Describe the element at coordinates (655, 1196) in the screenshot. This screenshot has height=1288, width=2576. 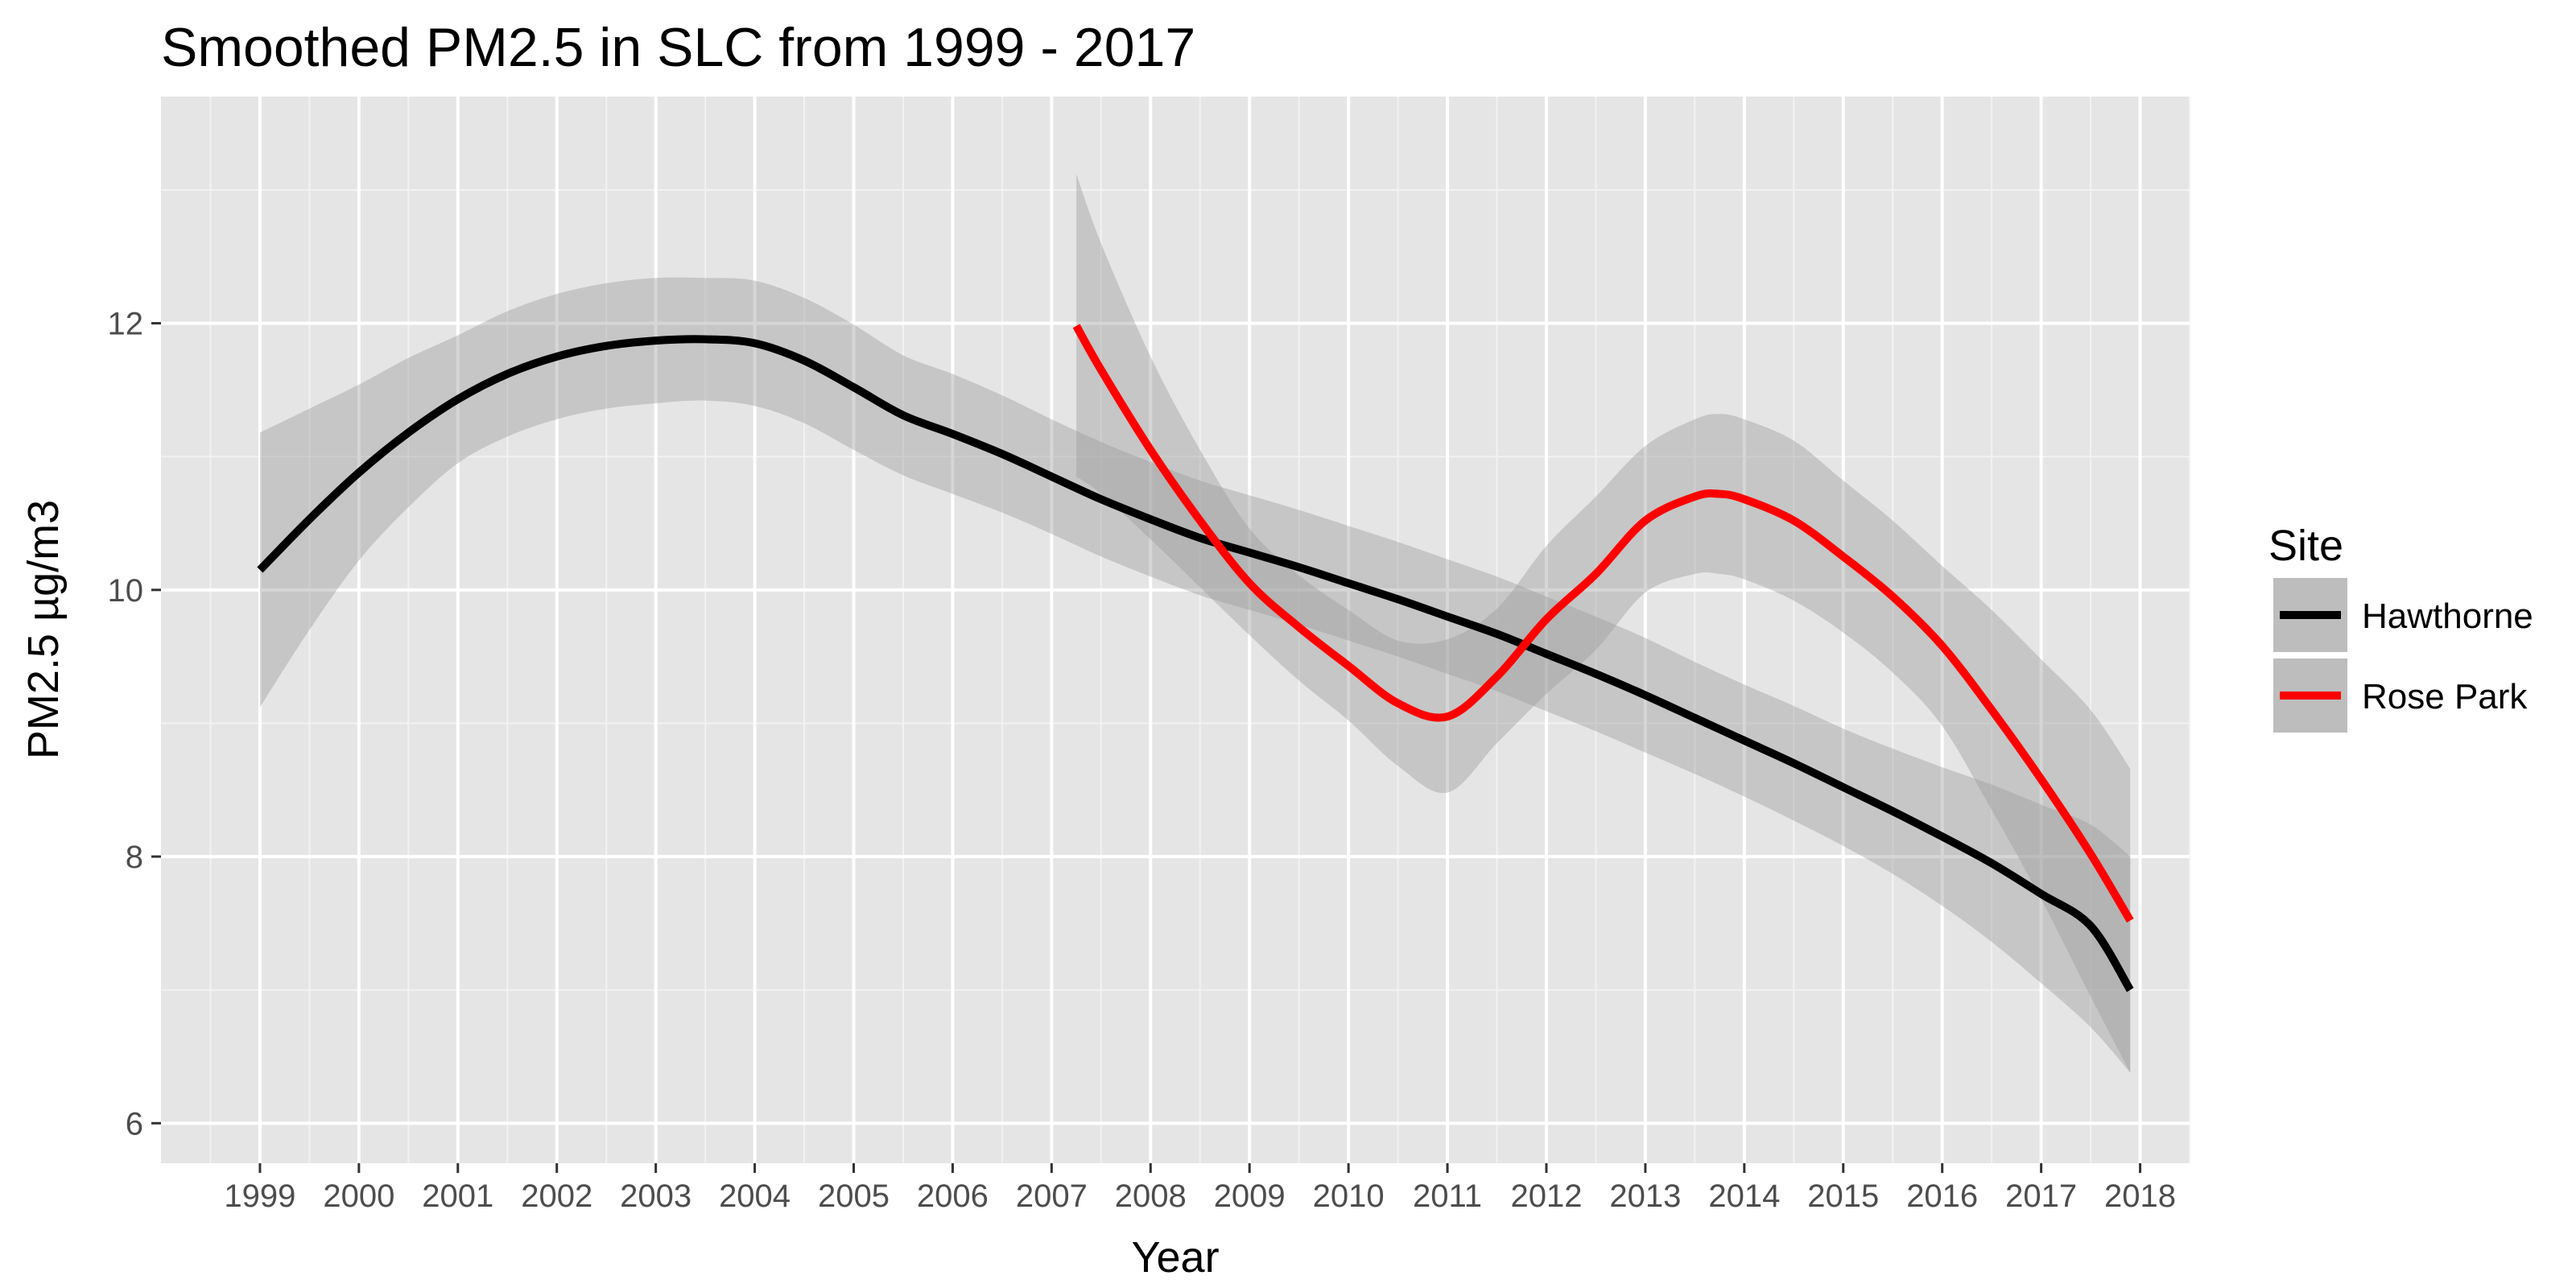
I see `x-tick-label: 2003` at that location.